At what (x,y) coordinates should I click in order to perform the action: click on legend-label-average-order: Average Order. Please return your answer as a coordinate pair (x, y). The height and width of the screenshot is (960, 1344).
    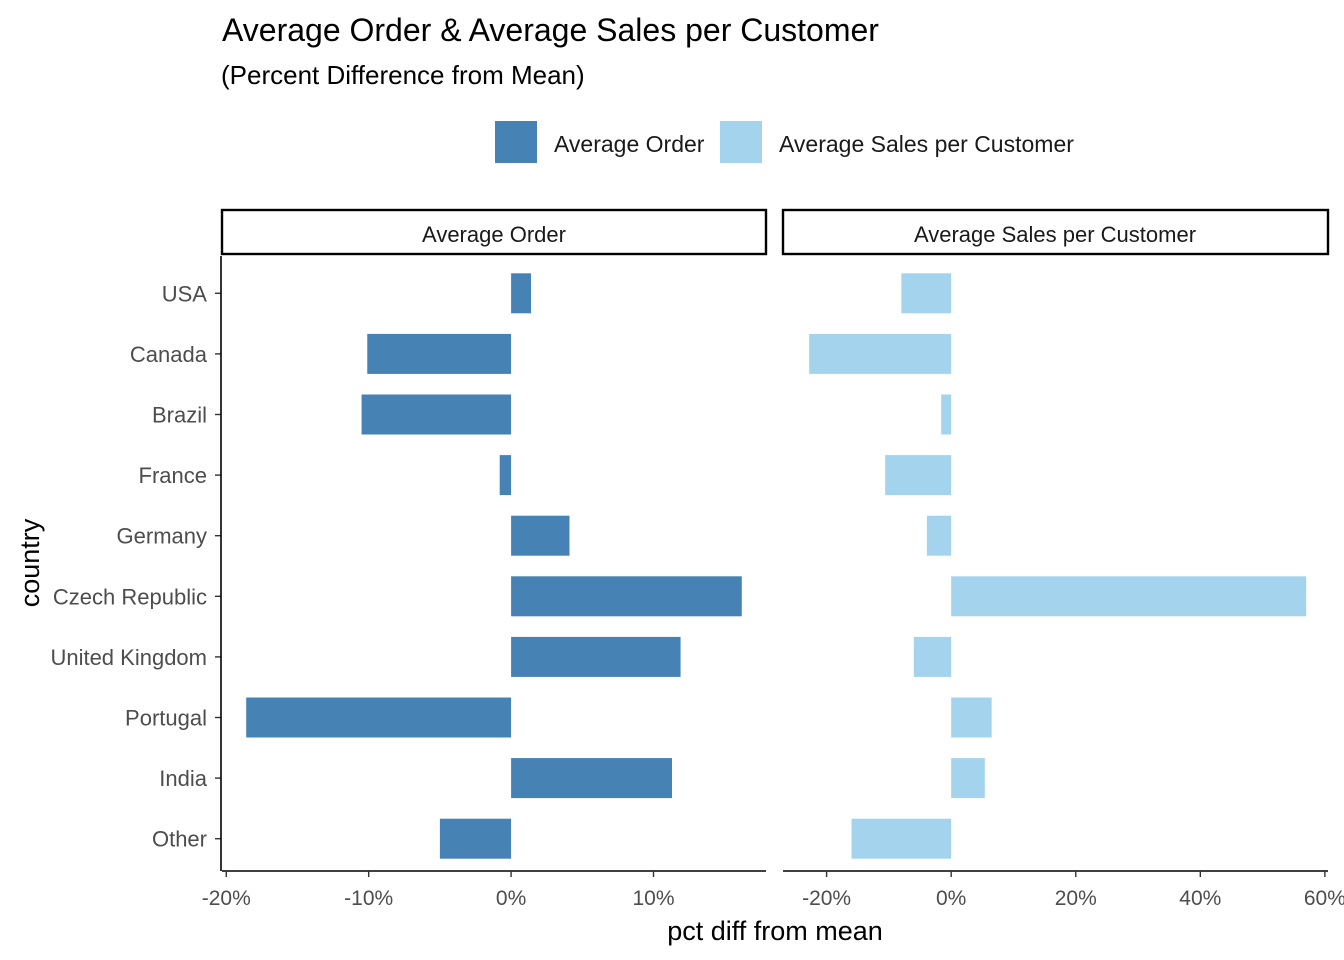
    Looking at the image, I should click on (629, 144).